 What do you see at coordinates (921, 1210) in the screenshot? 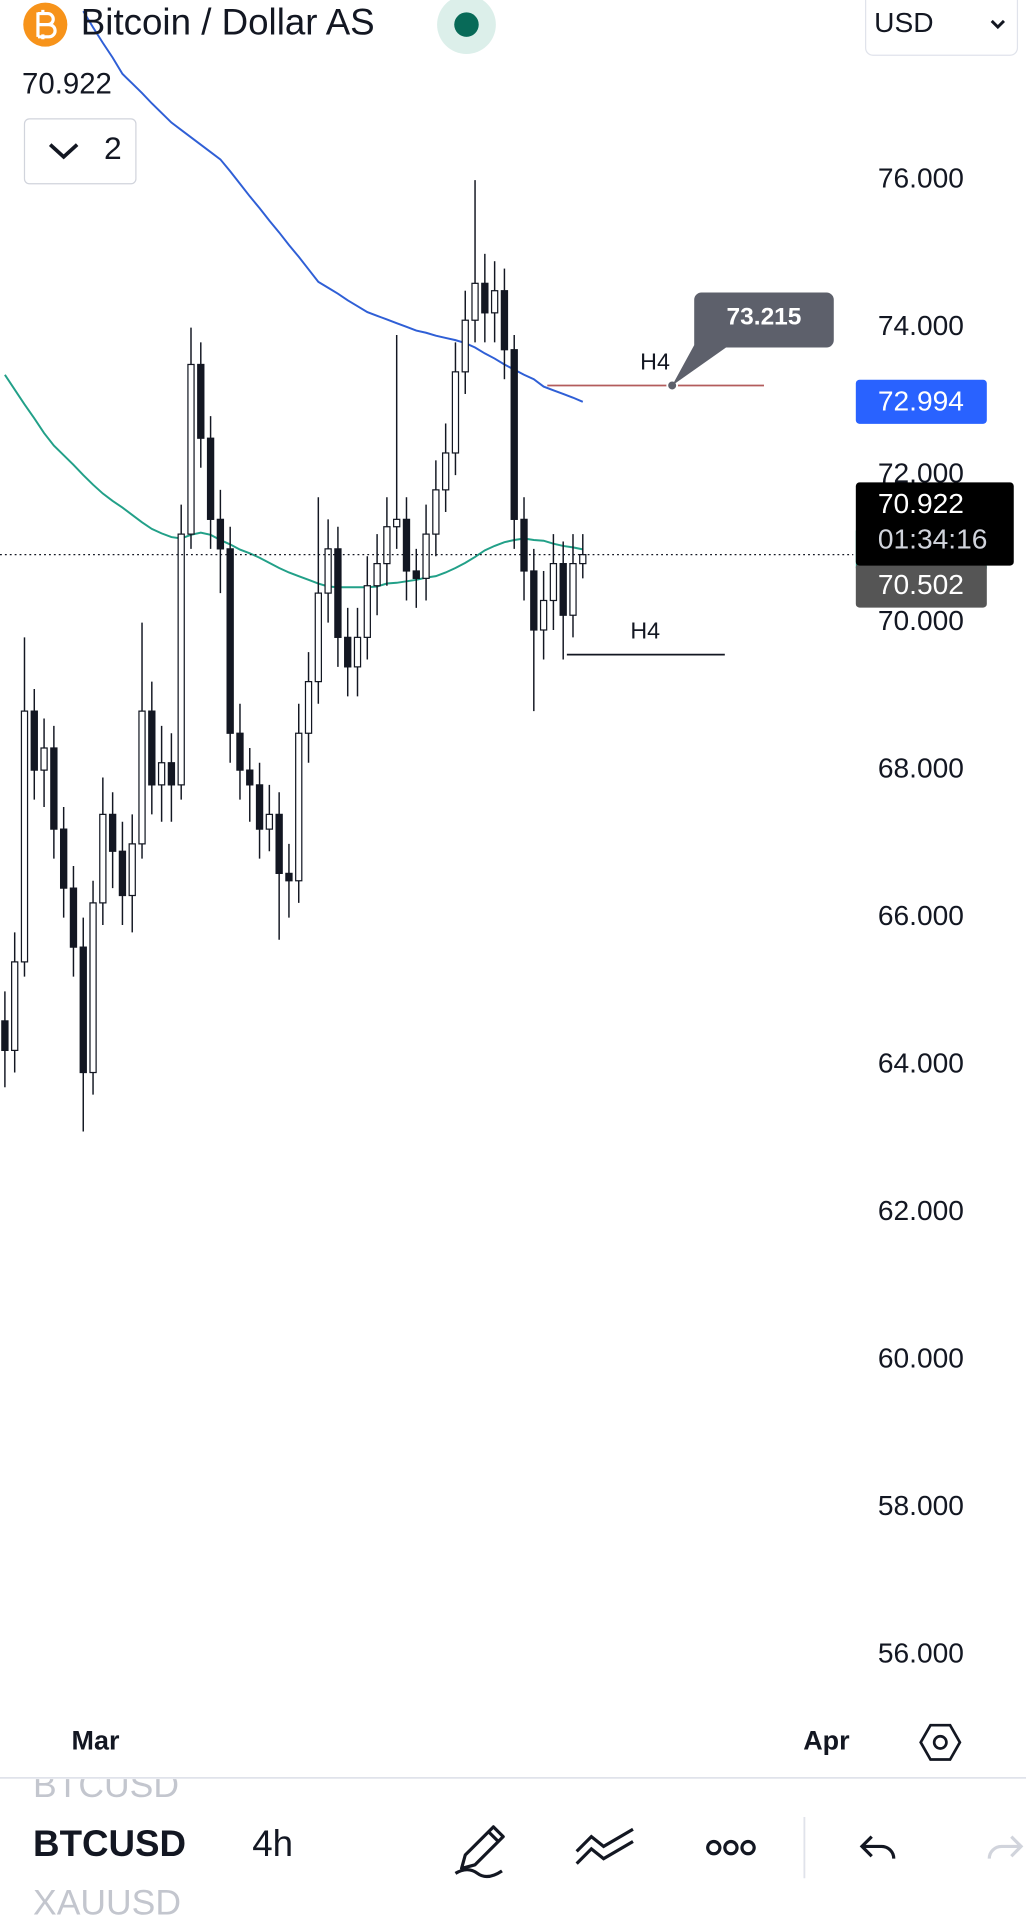
I see `y-tick-label: 62.000` at bounding box center [921, 1210].